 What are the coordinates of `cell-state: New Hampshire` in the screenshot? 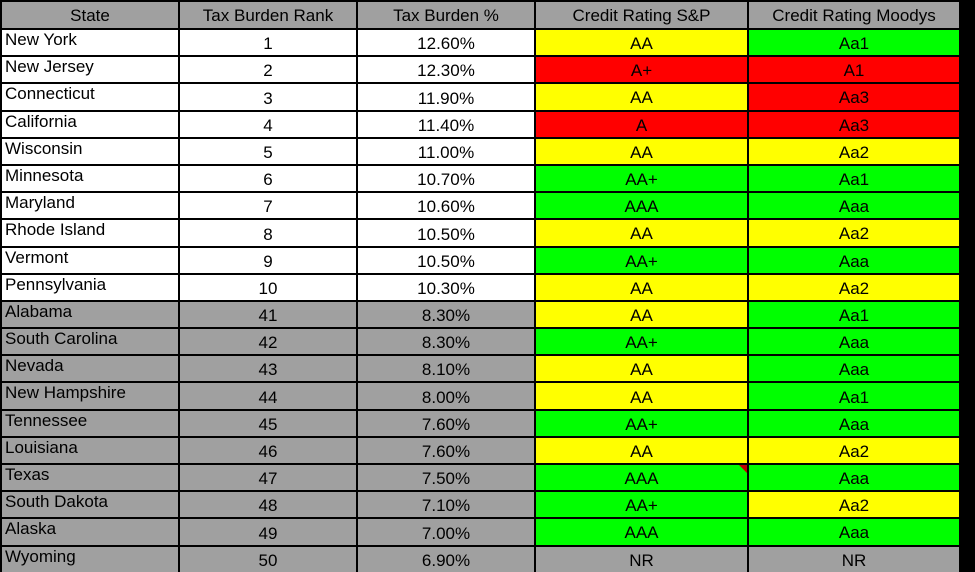 It's located at (90, 396).